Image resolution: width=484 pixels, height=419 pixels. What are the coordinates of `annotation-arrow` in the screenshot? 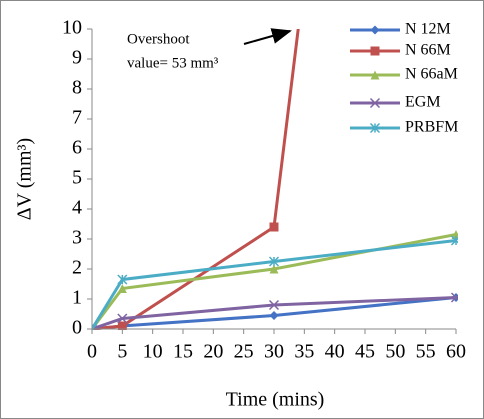 It's located at (267, 36).